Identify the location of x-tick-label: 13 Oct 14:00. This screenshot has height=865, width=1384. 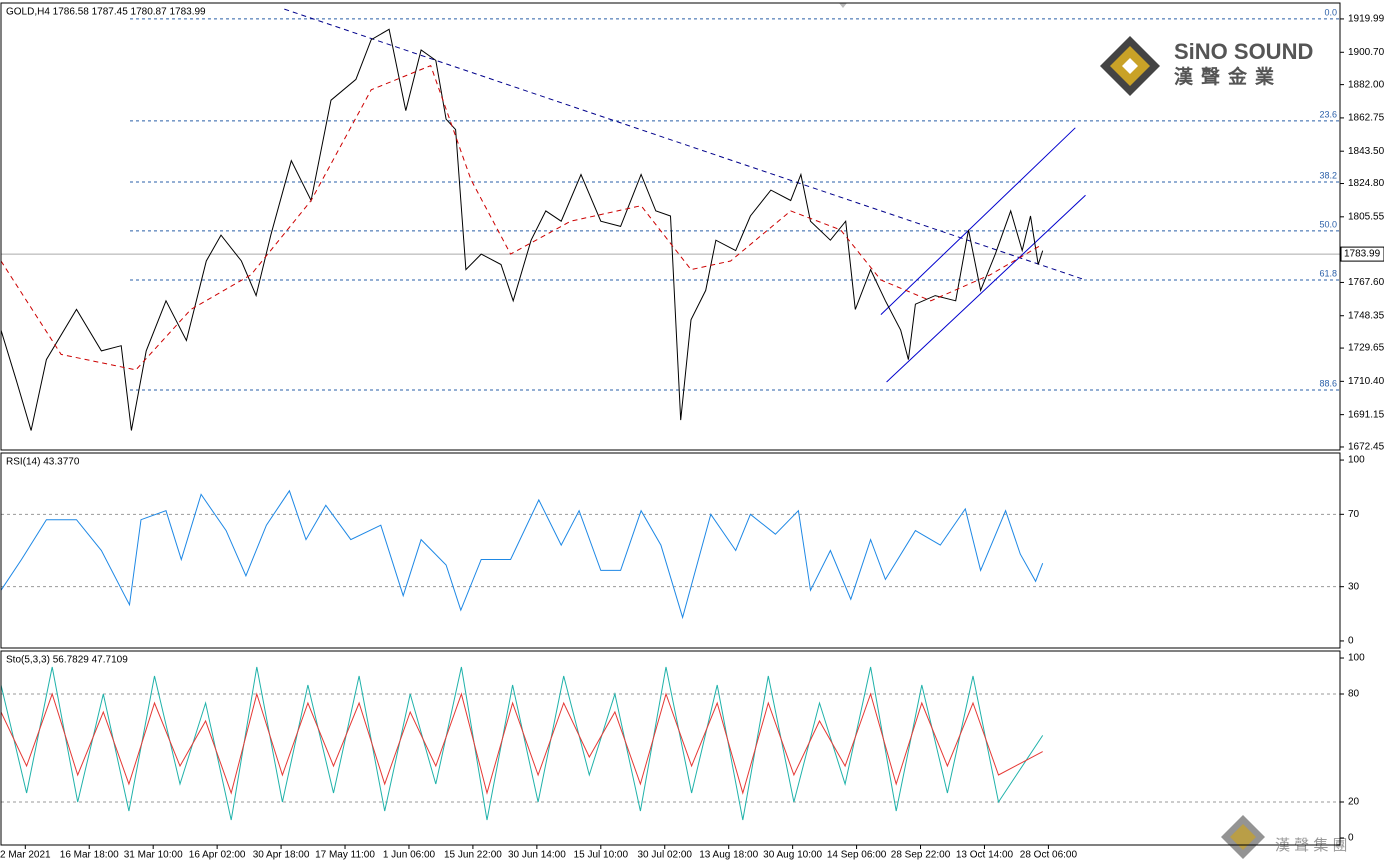
(985, 855).